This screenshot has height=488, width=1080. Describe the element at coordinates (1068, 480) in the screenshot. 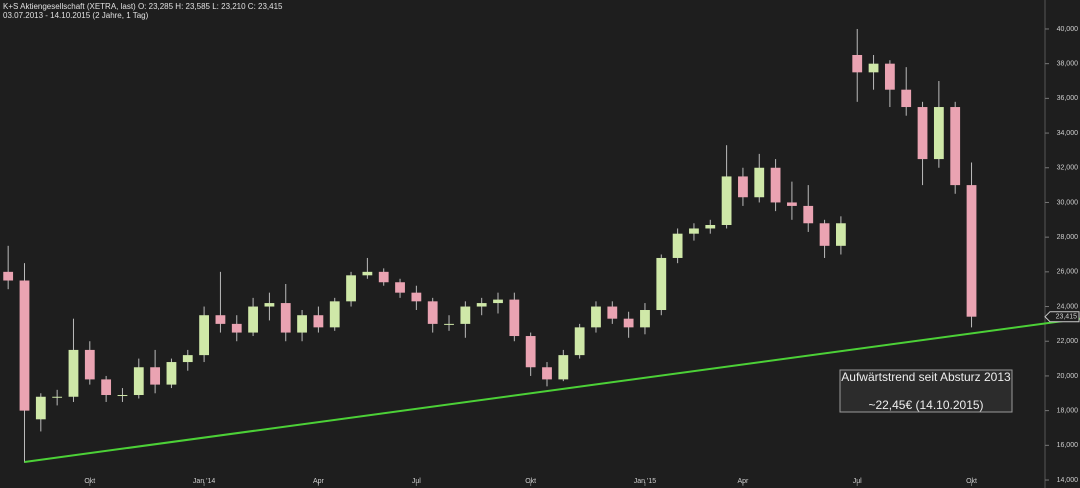

I see `y-tick-label: 14,000` at that location.